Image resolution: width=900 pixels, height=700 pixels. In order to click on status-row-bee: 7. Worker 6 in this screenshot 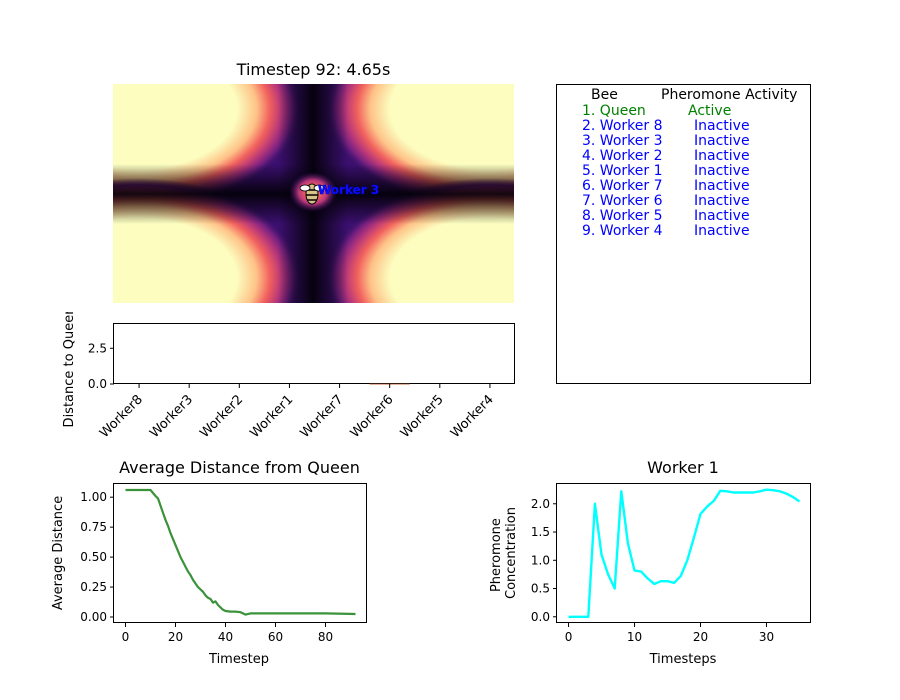, I will do `click(622, 201)`.